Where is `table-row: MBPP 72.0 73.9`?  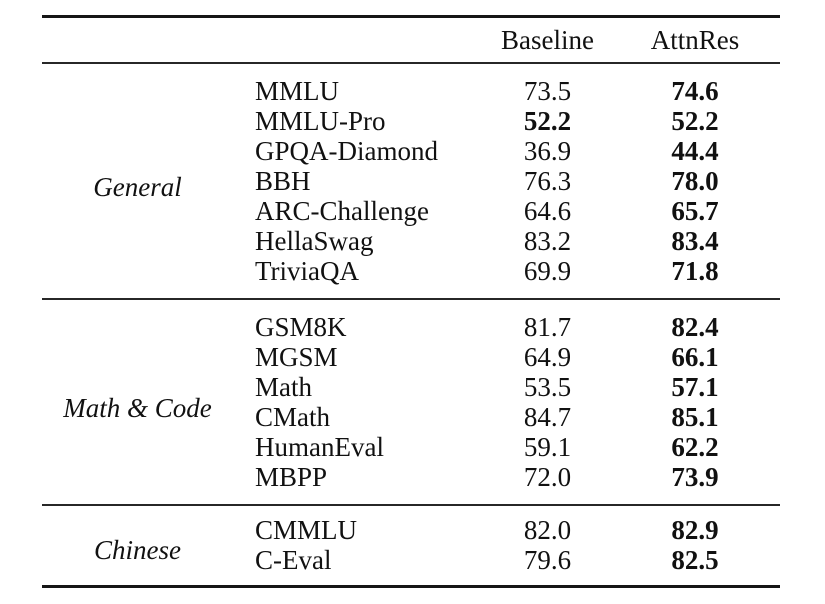 table-row: MBPP 72.0 73.9 is located at coordinates (411, 483).